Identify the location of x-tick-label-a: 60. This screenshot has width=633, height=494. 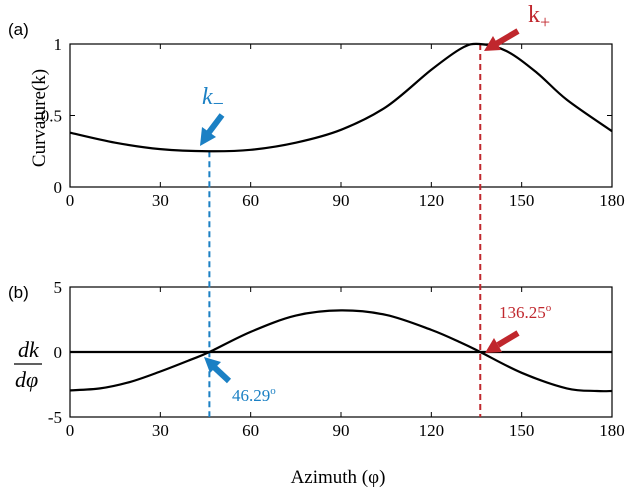
(250, 200).